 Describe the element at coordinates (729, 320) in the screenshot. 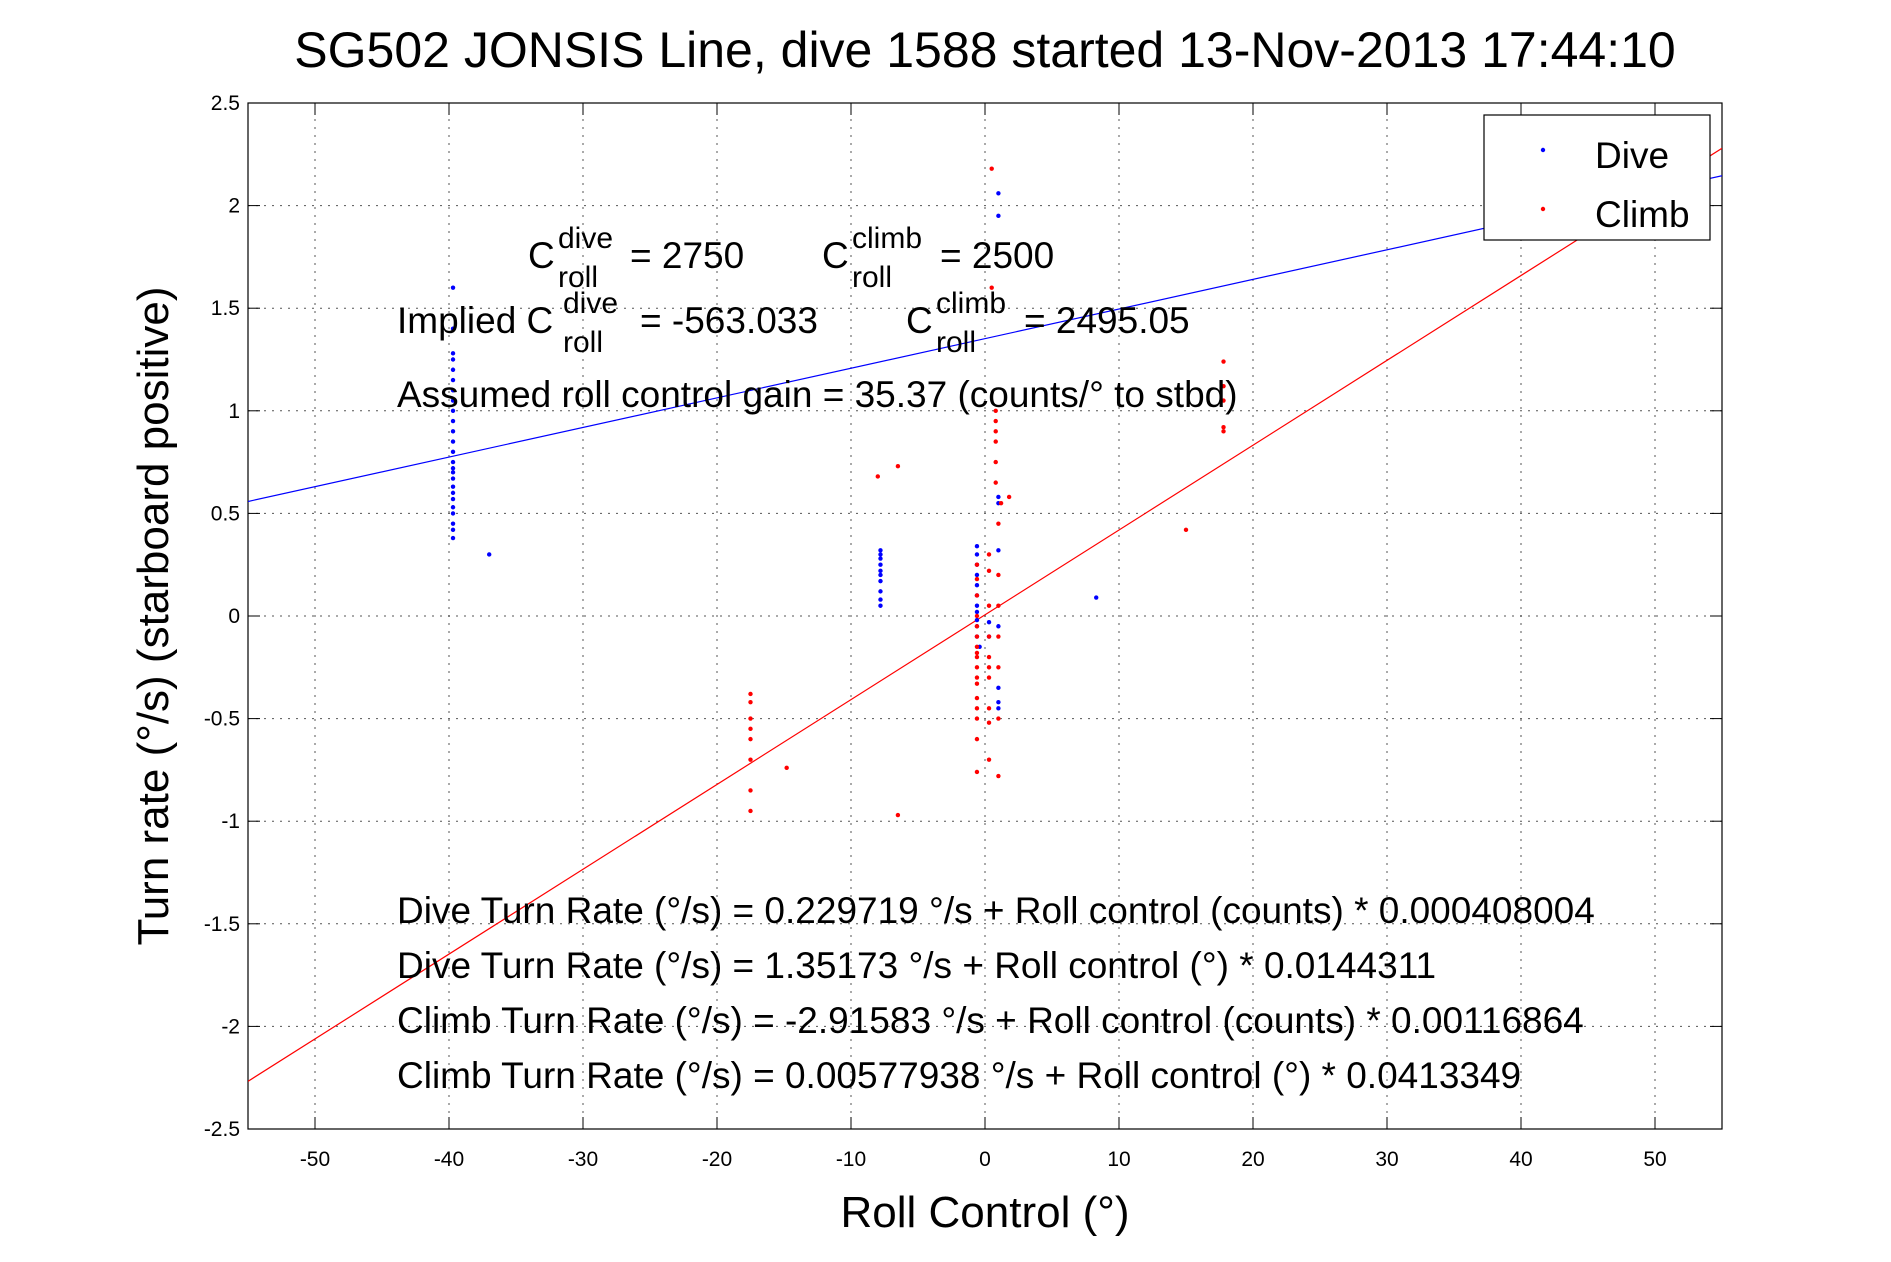

I see `implied-dive-value: = -563.033` at that location.